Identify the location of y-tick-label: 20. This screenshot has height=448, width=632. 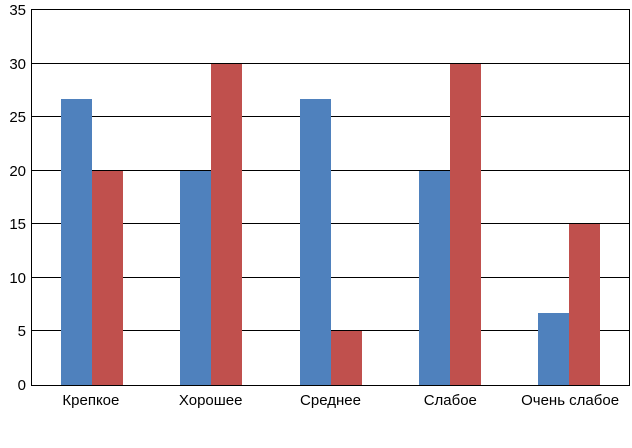
(17, 171).